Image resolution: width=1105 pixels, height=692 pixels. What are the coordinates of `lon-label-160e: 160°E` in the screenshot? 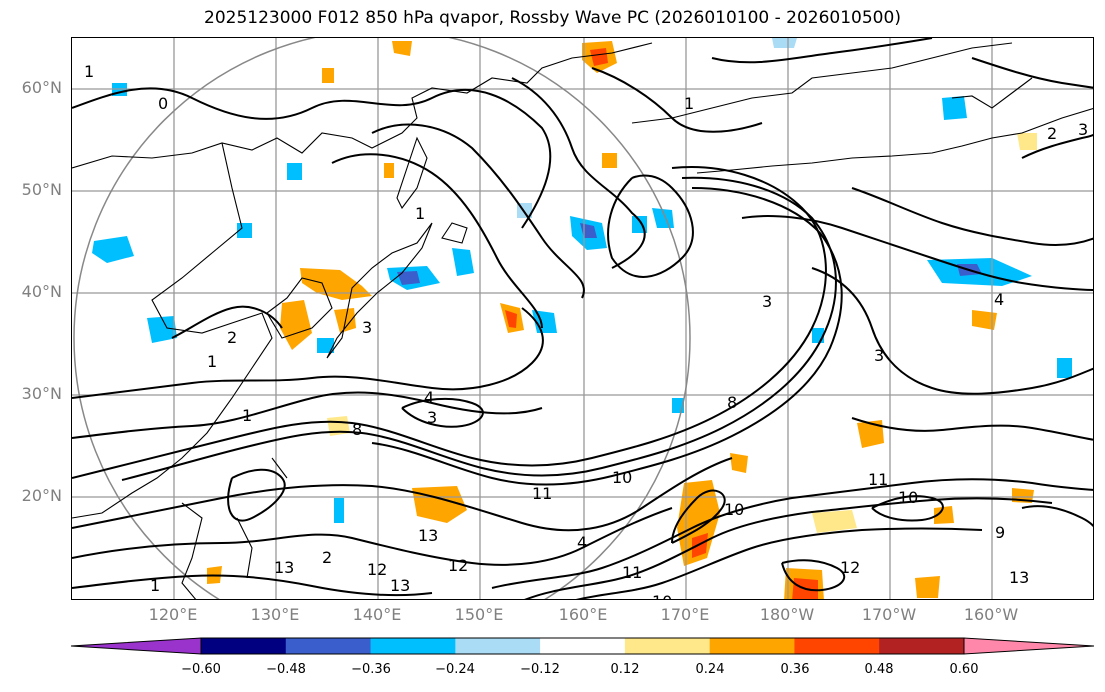 It's located at (583, 614).